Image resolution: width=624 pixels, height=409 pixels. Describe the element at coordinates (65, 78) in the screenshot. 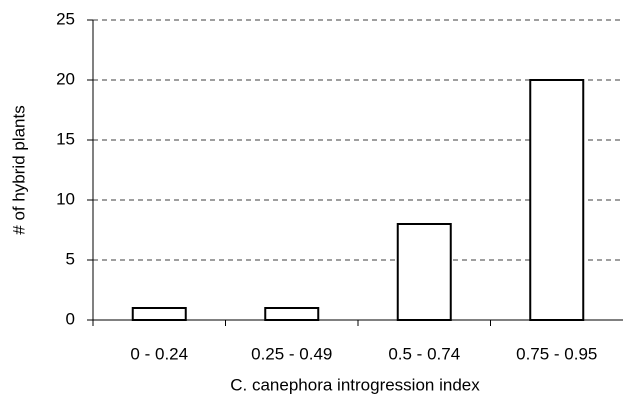

I see `y-tick-label: 20` at that location.